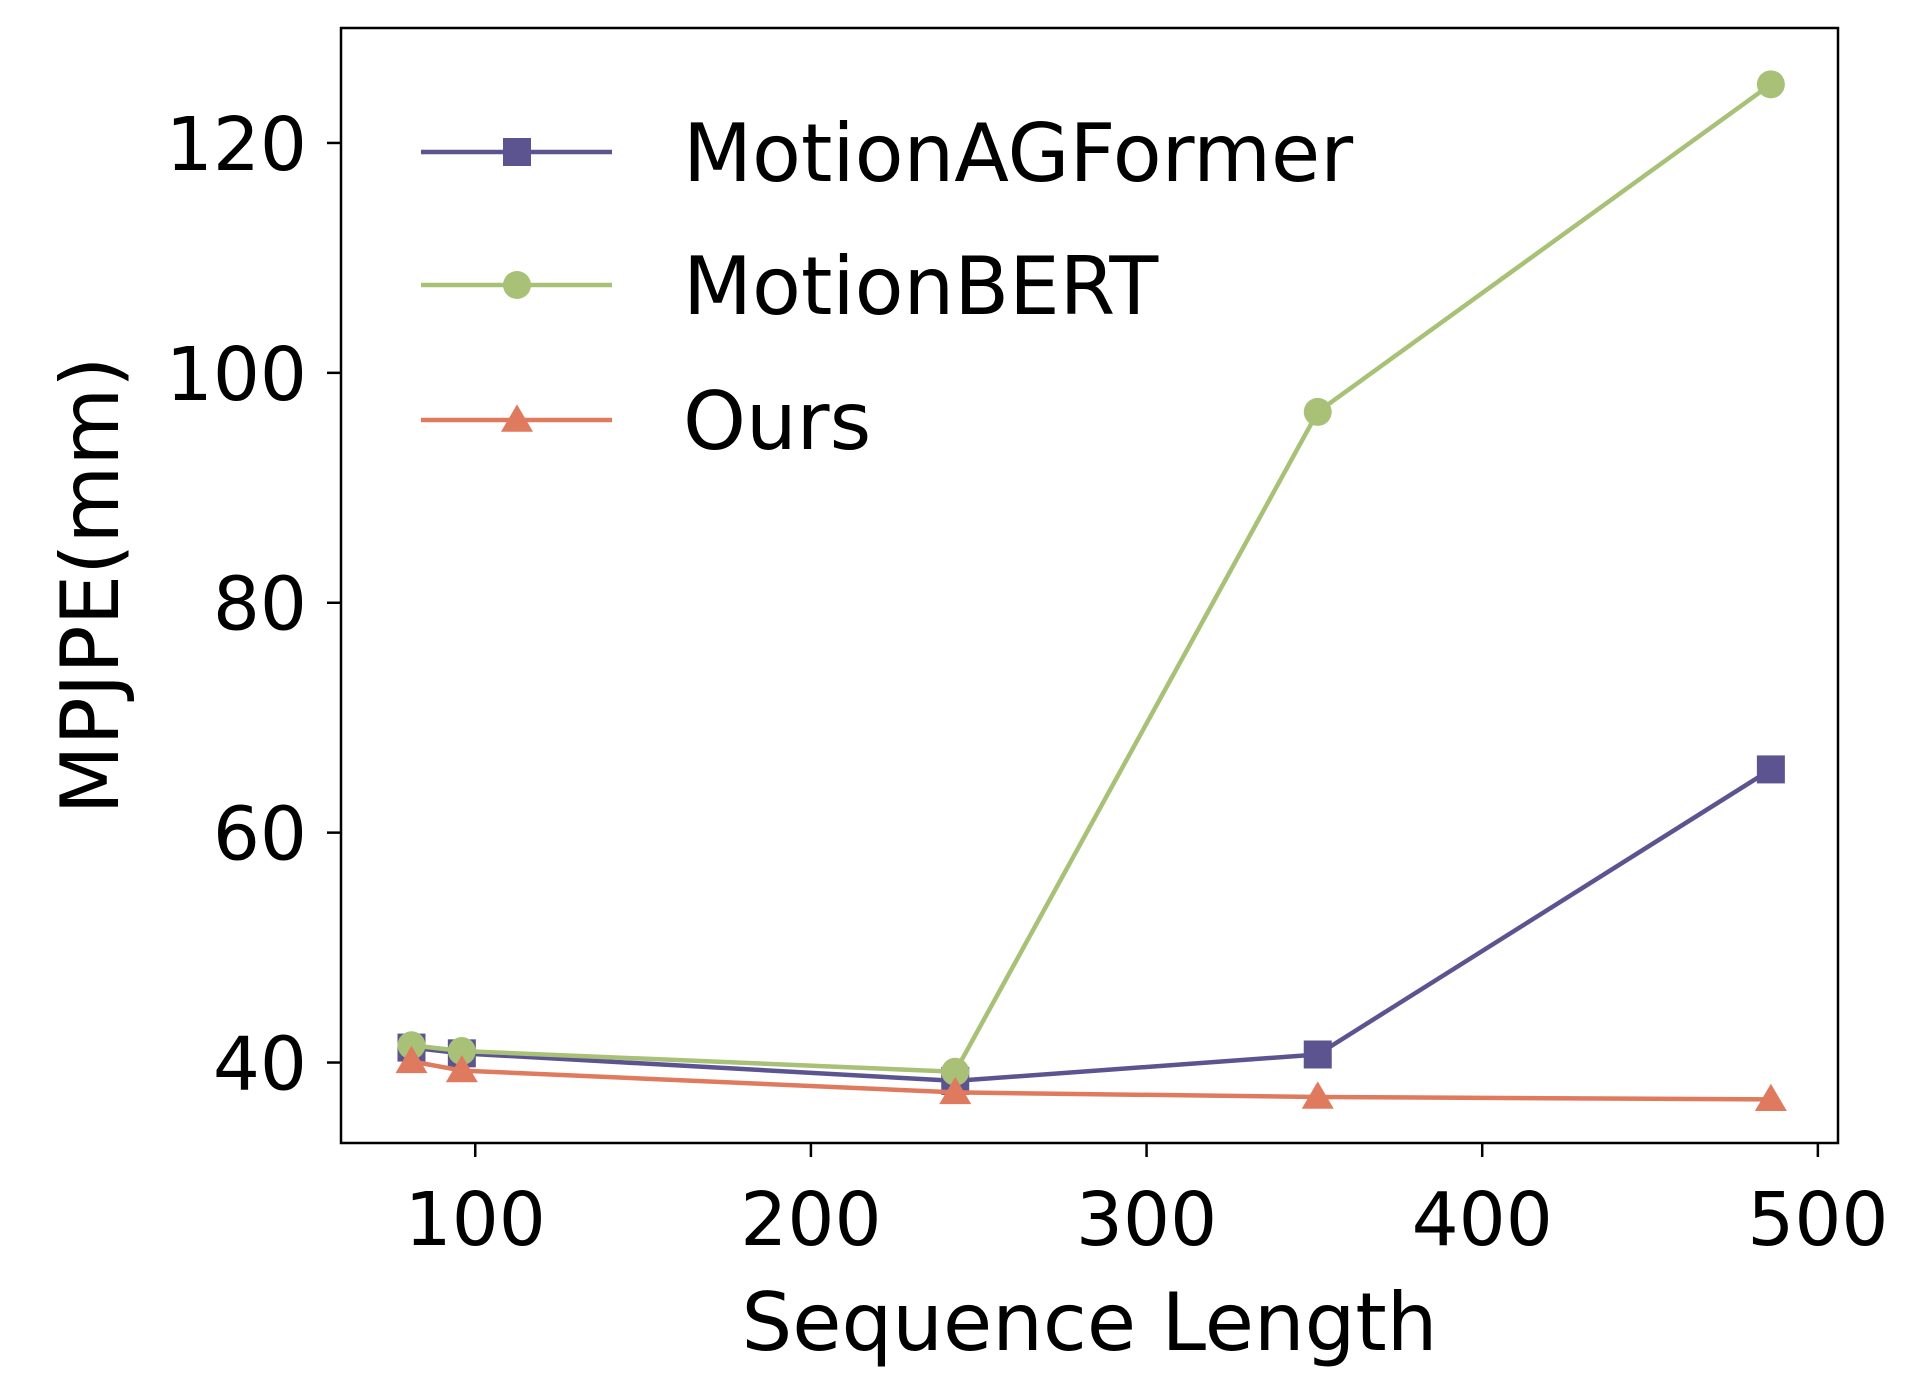 Image resolution: width=1923 pixels, height=1390 pixels. What do you see at coordinates (260, 1065) in the screenshot?
I see `y-tick-label: 40` at bounding box center [260, 1065].